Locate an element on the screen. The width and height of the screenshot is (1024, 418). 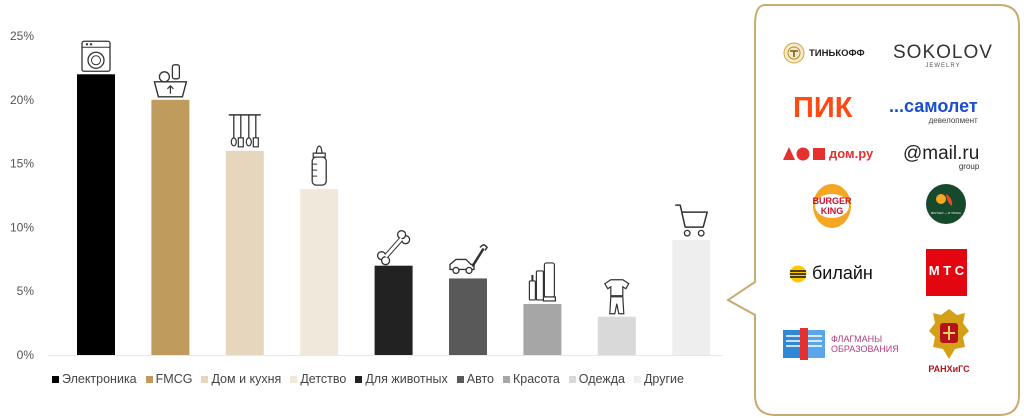
domru-emblem-icon is located at coordinates (804, 154).